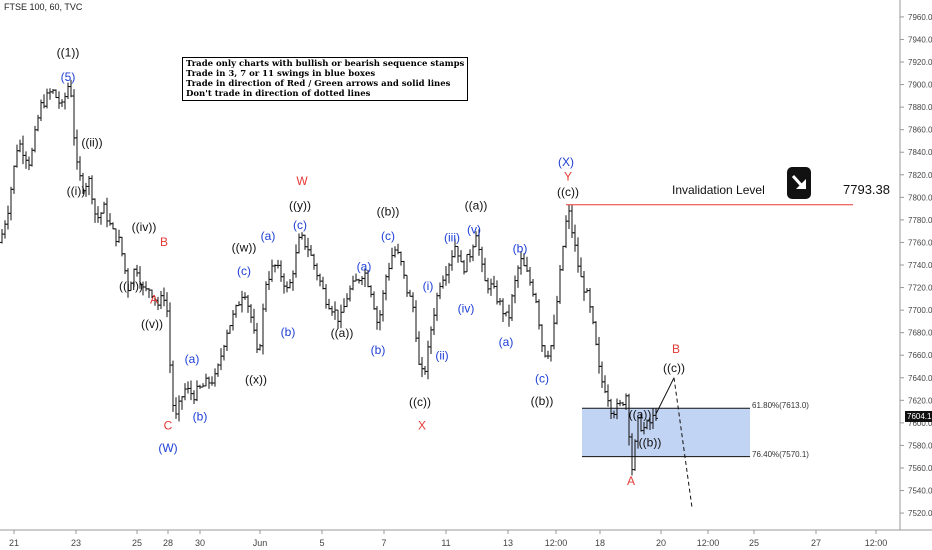 The height and width of the screenshot is (550, 932). What do you see at coordinates (452, 237) in the screenshot?
I see `wave-label: (iii)` at bounding box center [452, 237].